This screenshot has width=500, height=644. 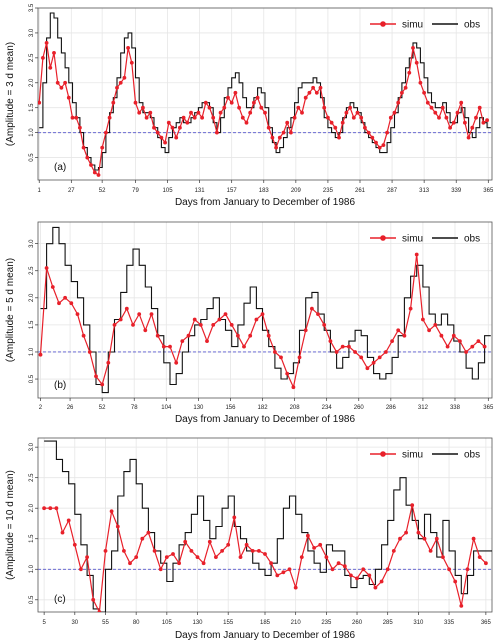 What do you see at coordinates (455, 408) in the screenshot?
I see `x-tick-label: 338` at bounding box center [455, 408].